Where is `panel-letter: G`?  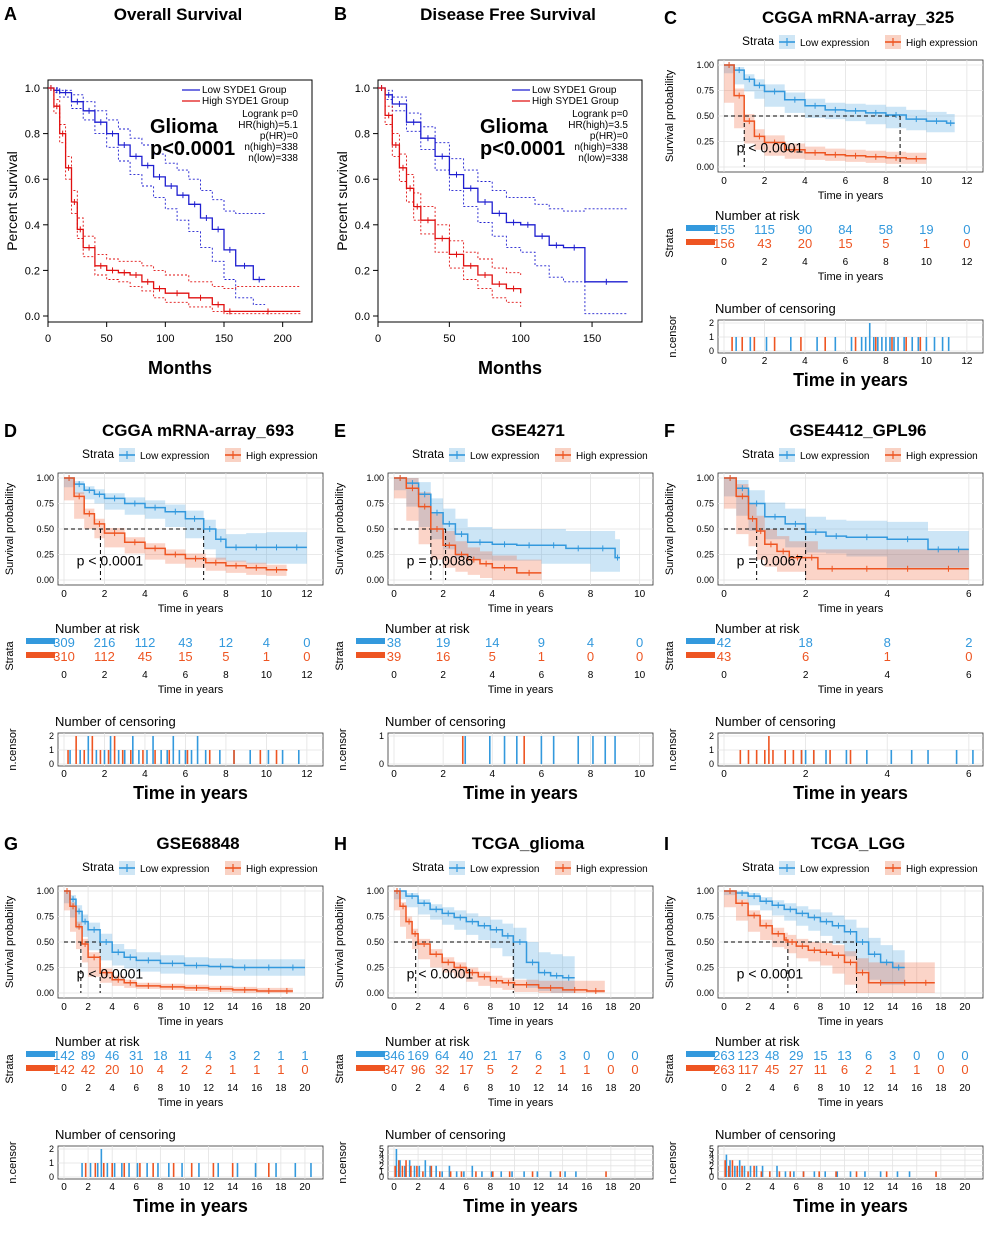 panel-letter: G is located at coordinates (11, 844).